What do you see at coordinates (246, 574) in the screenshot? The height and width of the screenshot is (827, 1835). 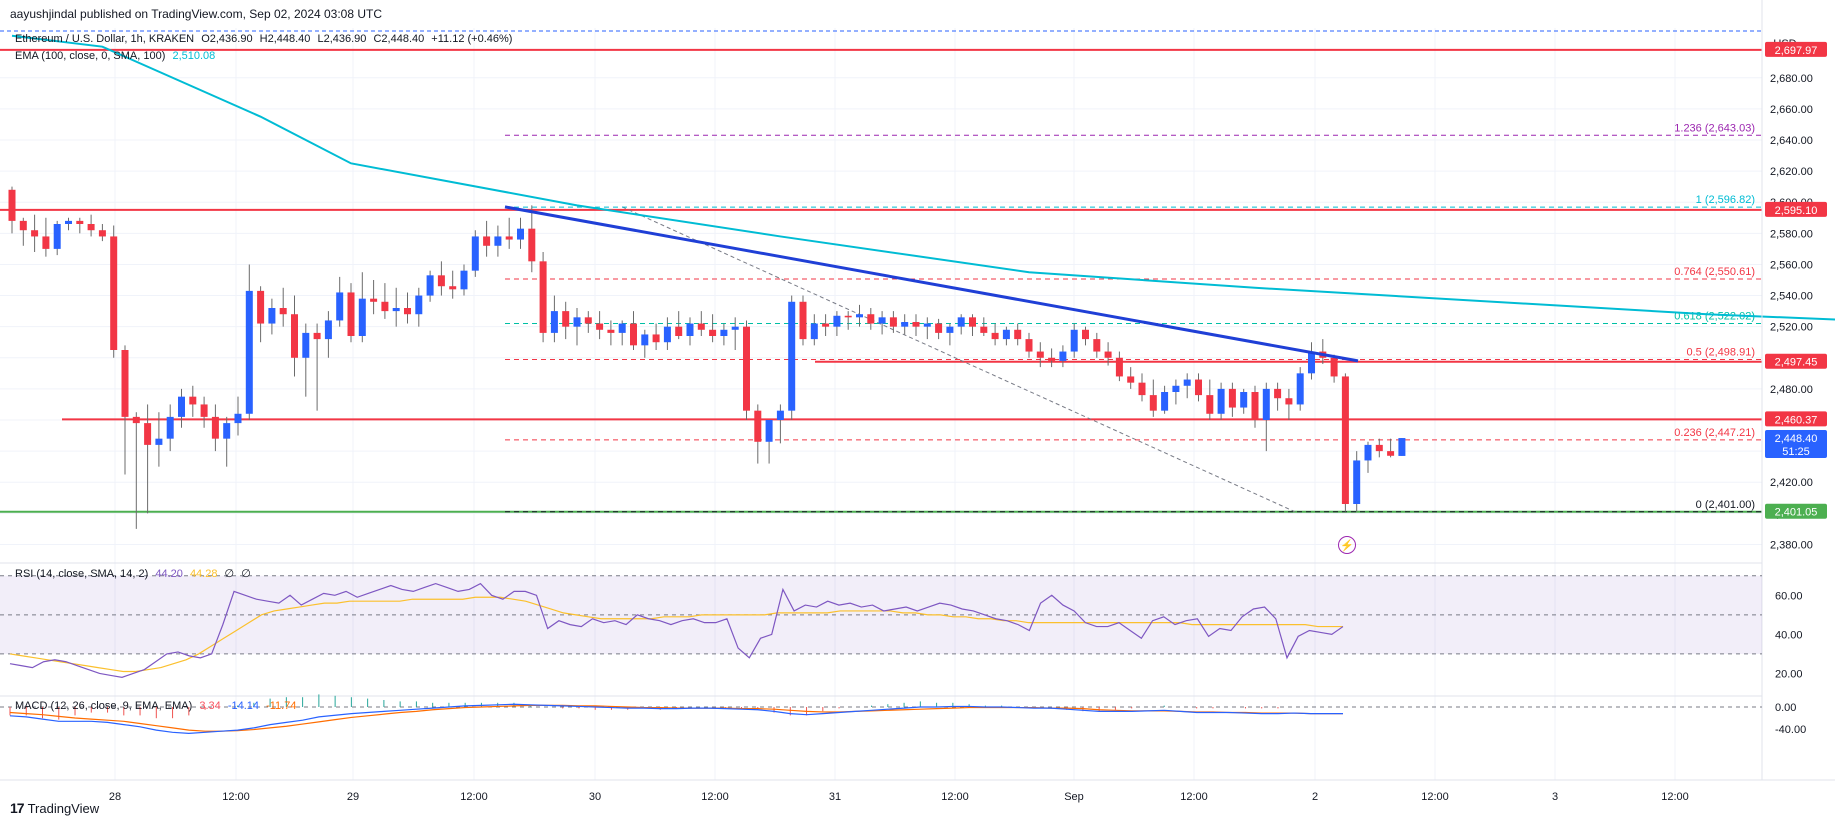 I see `rsi-extra-2: ∅` at bounding box center [246, 574].